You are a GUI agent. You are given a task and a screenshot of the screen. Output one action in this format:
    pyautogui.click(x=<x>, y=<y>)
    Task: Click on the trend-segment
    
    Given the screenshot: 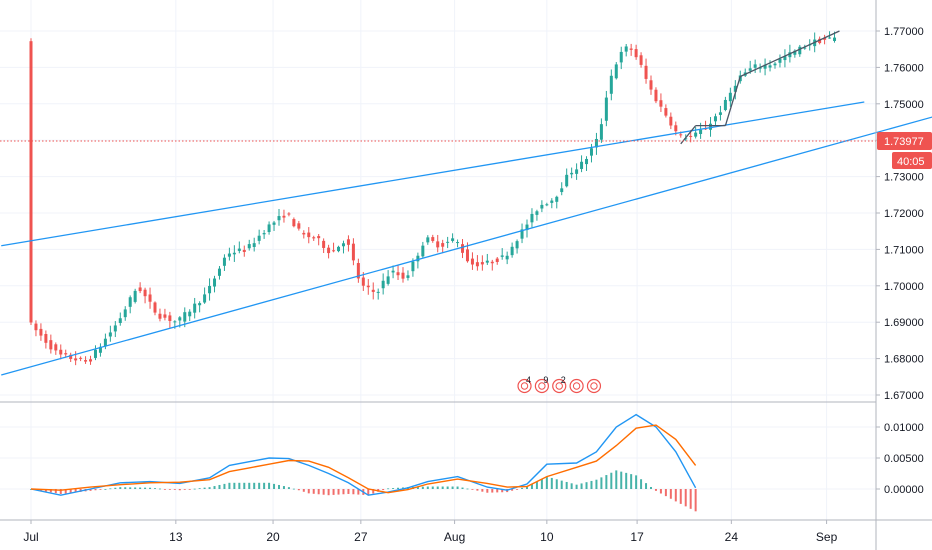 What is the action you would take?
    pyautogui.click(x=732, y=101)
    